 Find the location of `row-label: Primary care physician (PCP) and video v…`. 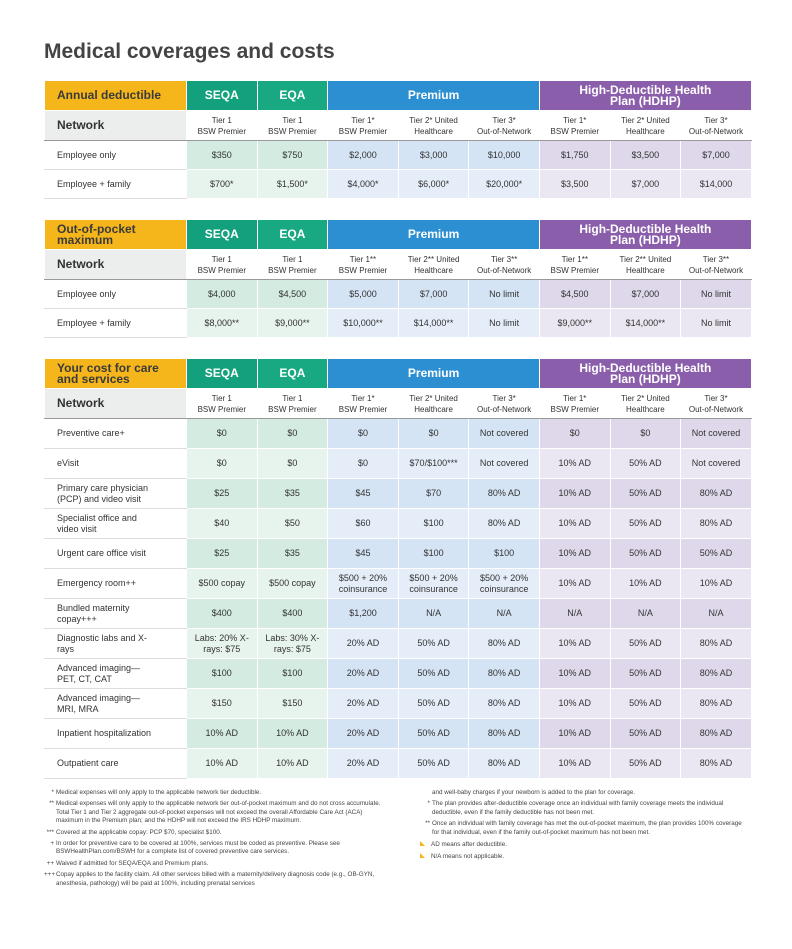

row-label: Primary care physician (PCP) and video v… is located at coordinates (115, 493).